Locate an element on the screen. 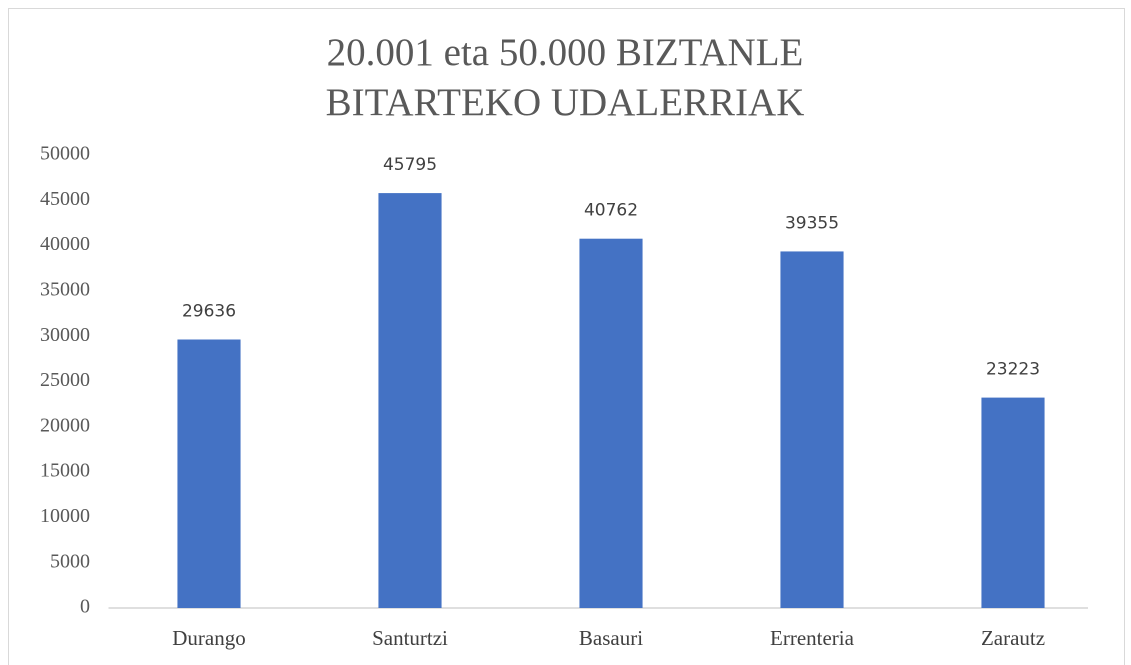 Image resolution: width=1131 pixels, height=665 pixels. y-tick-label: 5000 is located at coordinates (70, 561).